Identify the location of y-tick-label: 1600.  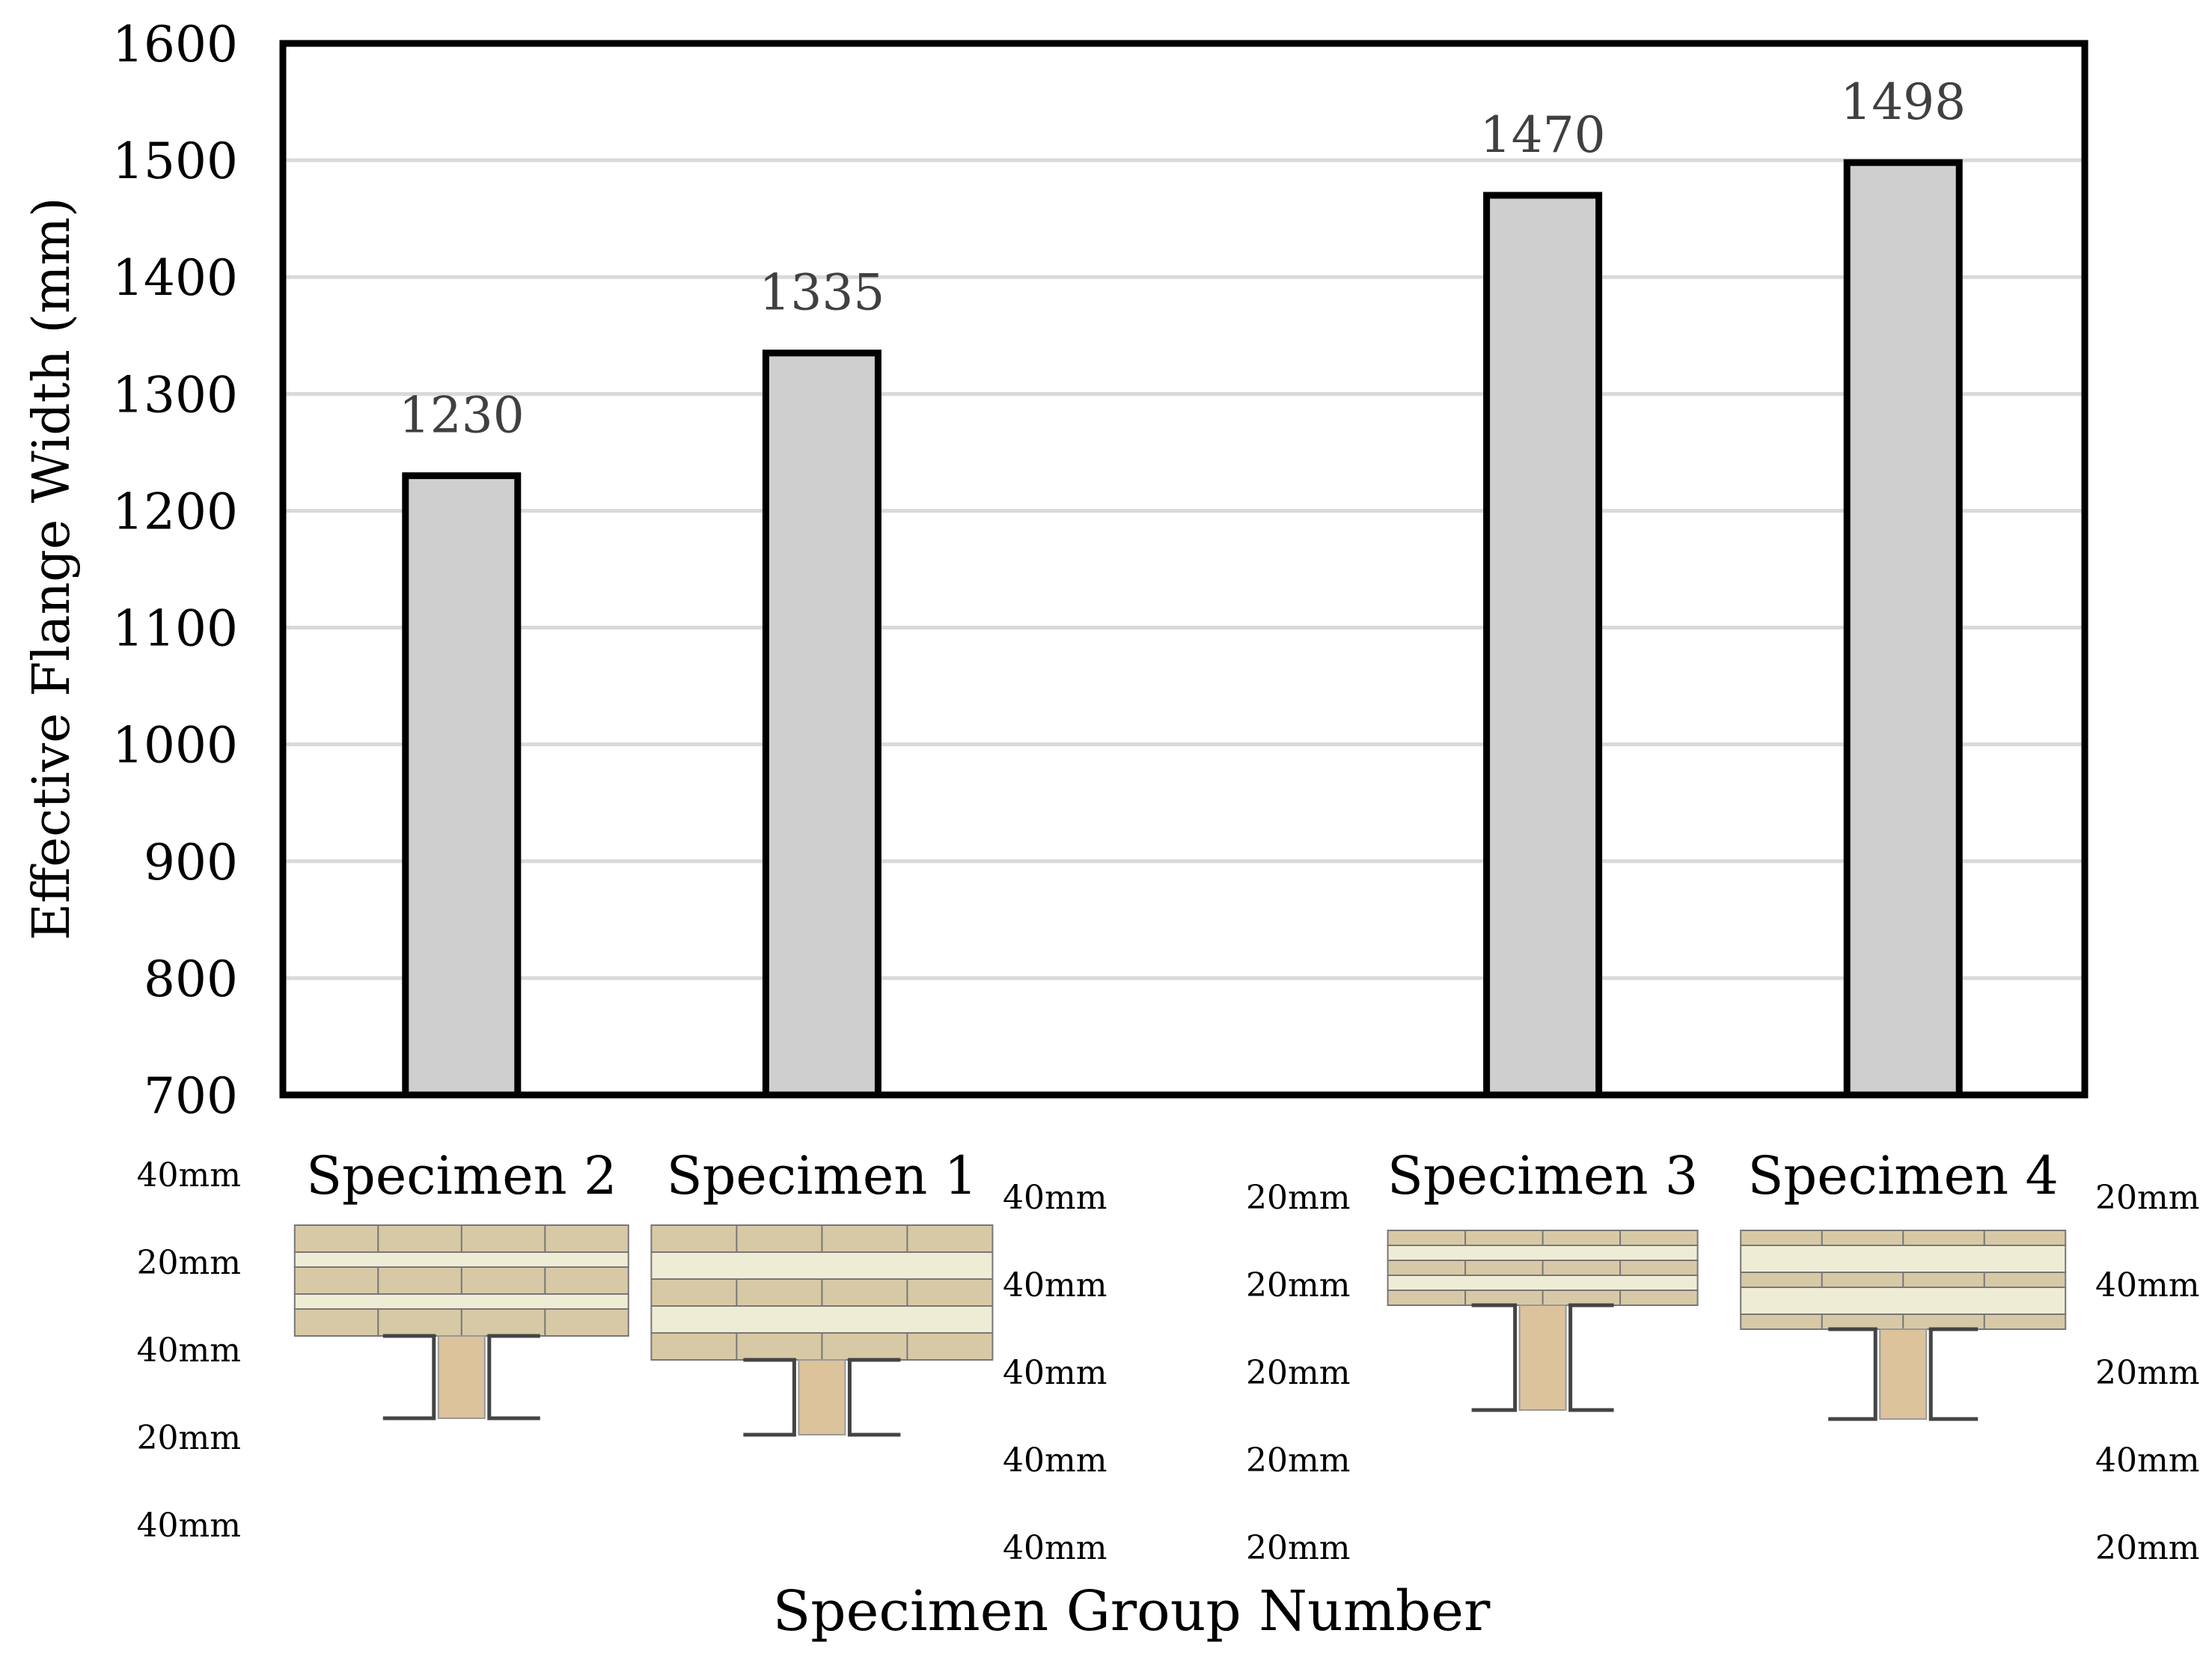
(175, 44).